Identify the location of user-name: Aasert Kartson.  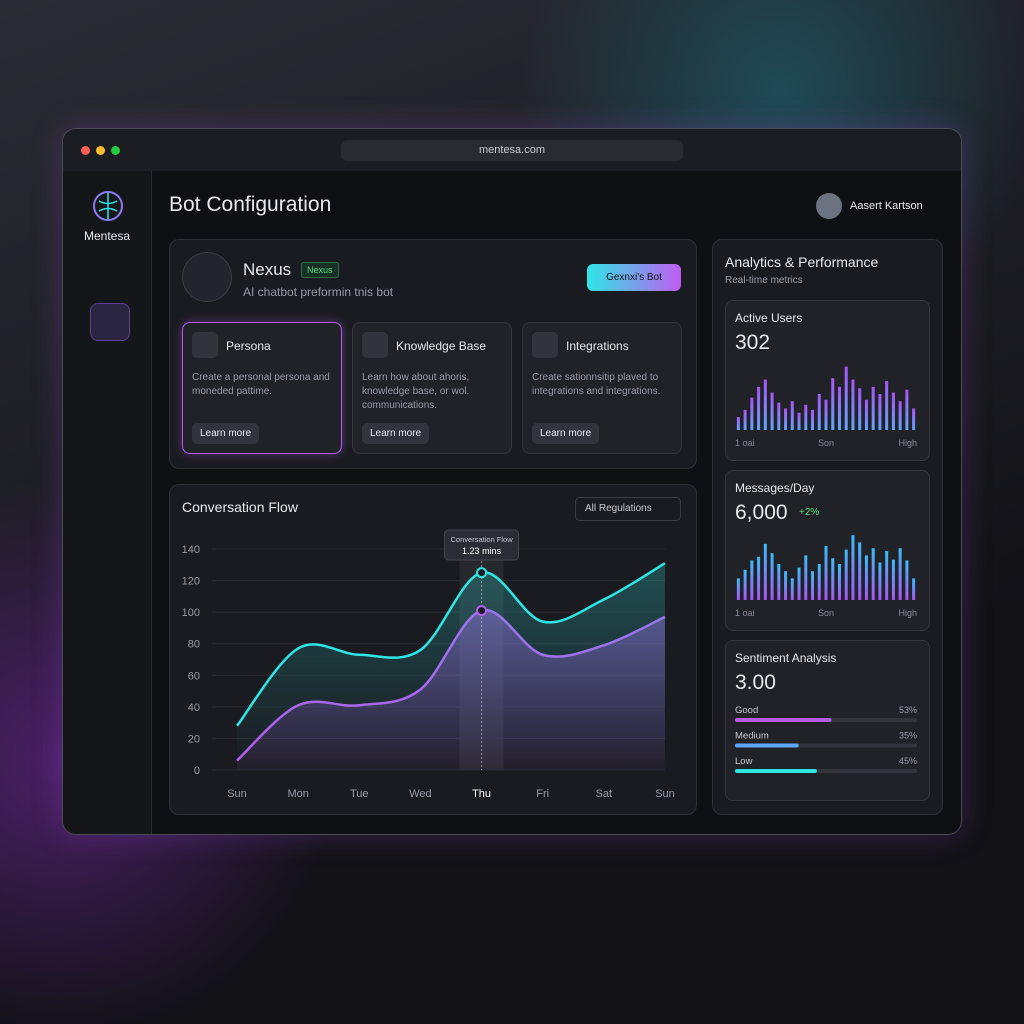
(886, 206).